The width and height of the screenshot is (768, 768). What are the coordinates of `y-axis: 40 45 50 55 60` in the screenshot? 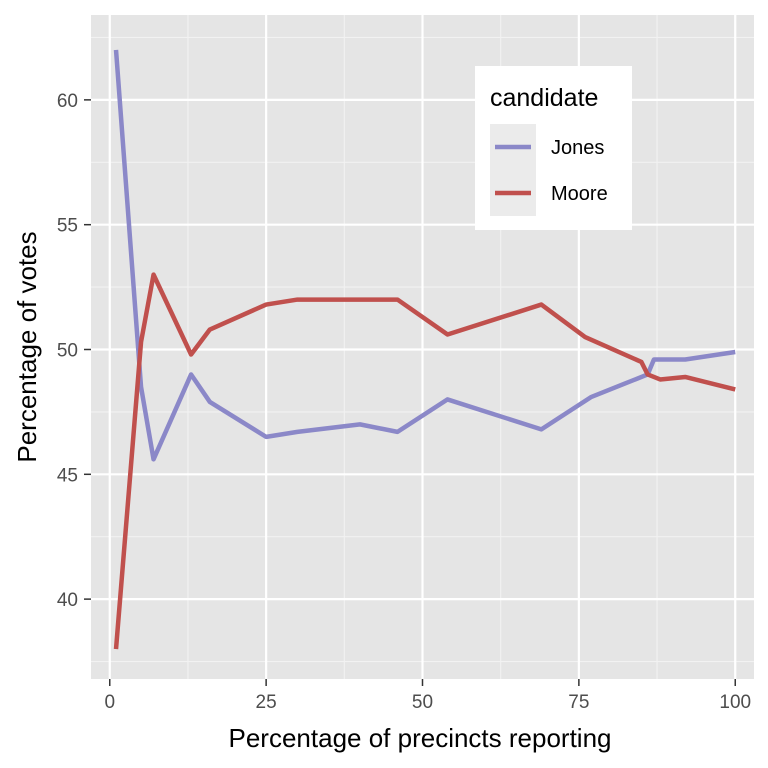 It's located at (74, 351).